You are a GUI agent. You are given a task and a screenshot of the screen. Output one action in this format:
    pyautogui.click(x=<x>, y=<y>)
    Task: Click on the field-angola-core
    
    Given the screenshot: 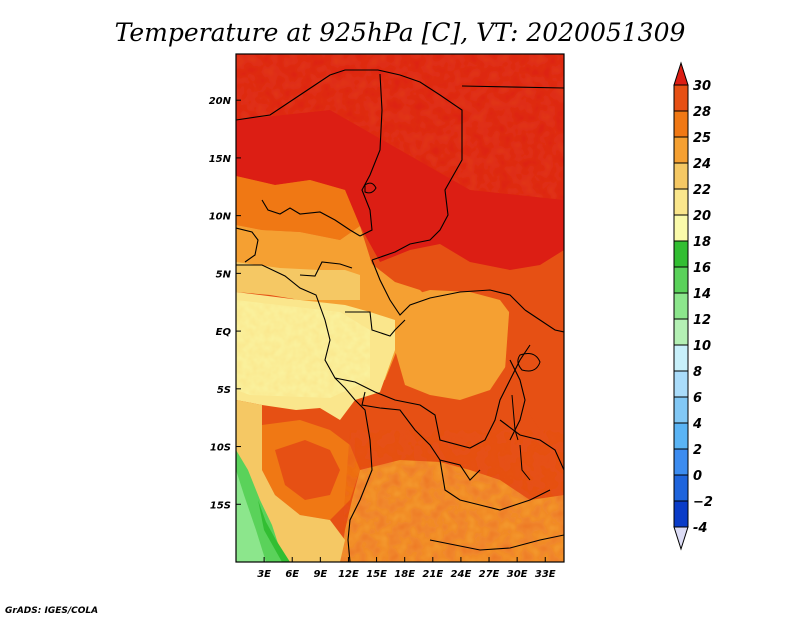 What is the action you would take?
    pyautogui.click(x=307, y=470)
    